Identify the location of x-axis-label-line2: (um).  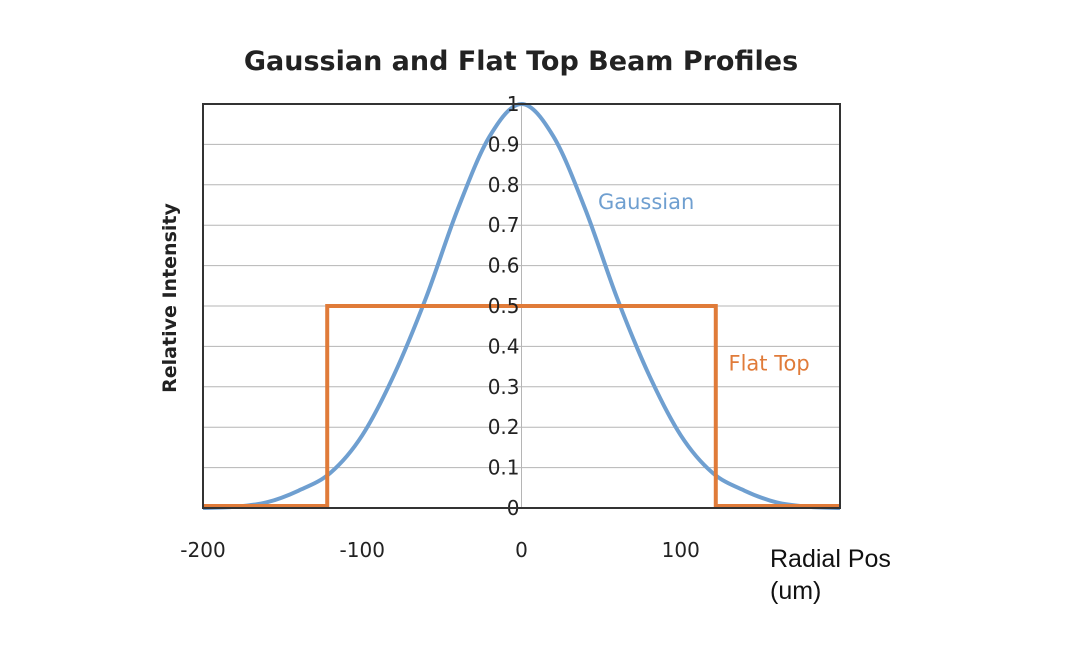
(796, 591).